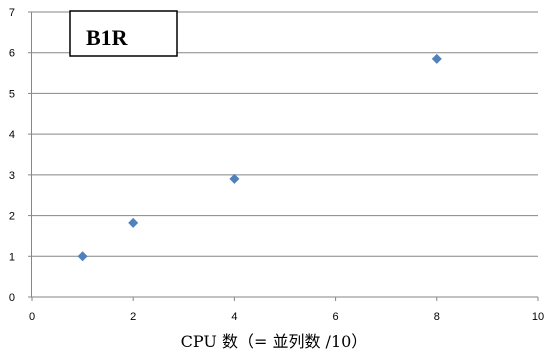 The height and width of the screenshot is (363, 548). I want to click on chart-title-box: B1R, so click(123, 33).